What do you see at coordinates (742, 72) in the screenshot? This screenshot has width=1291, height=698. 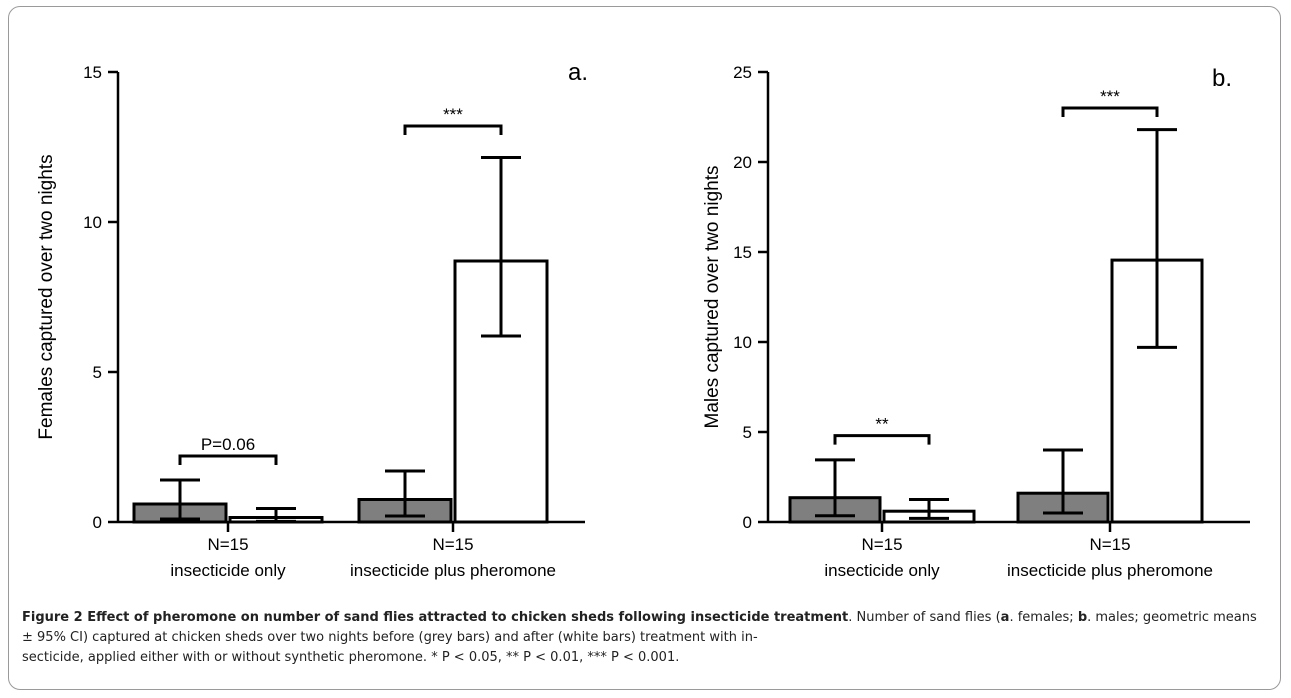 I see `y-tick-label: 25` at bounding box center [742, 72].